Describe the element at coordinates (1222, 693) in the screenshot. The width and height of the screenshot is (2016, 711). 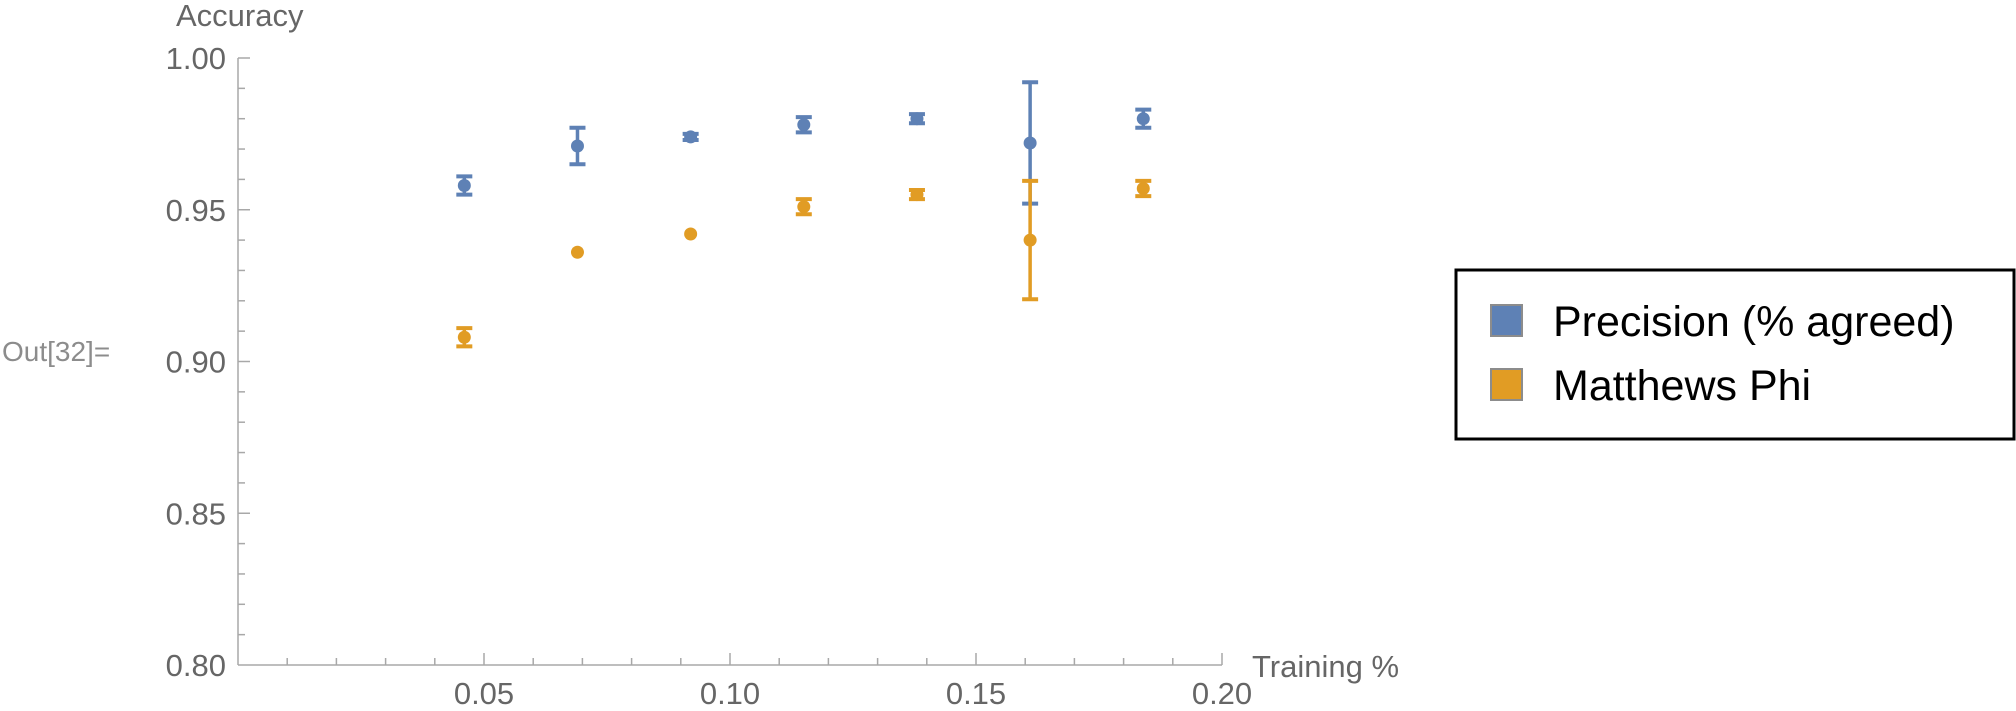
I see `x-tick-label: 0.20` at that location.